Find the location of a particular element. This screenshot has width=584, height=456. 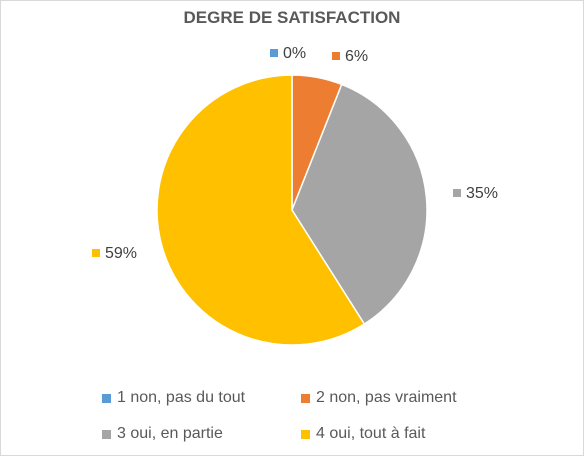

pie-slice-en-partie is located at coordinates (359, 204).